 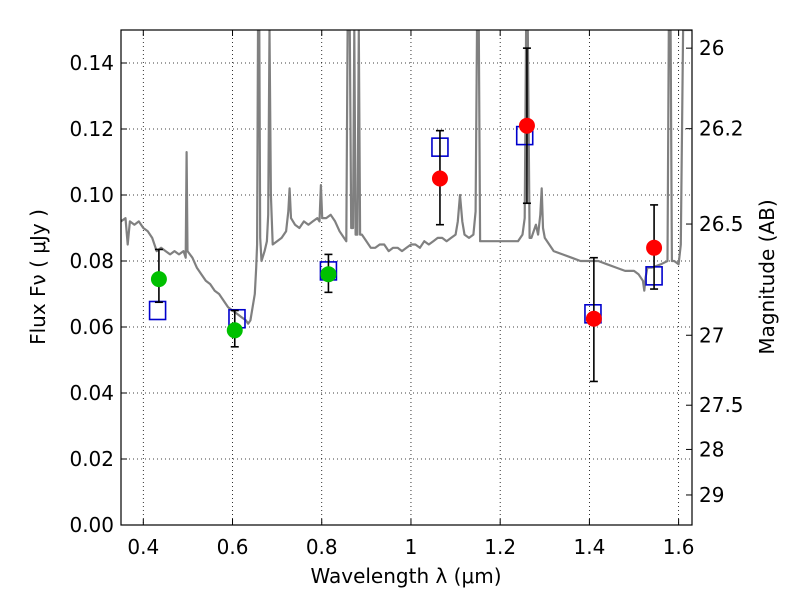 I want to click on x-axis-label: Wavelength λ (μm), so click(x=405, y=576).